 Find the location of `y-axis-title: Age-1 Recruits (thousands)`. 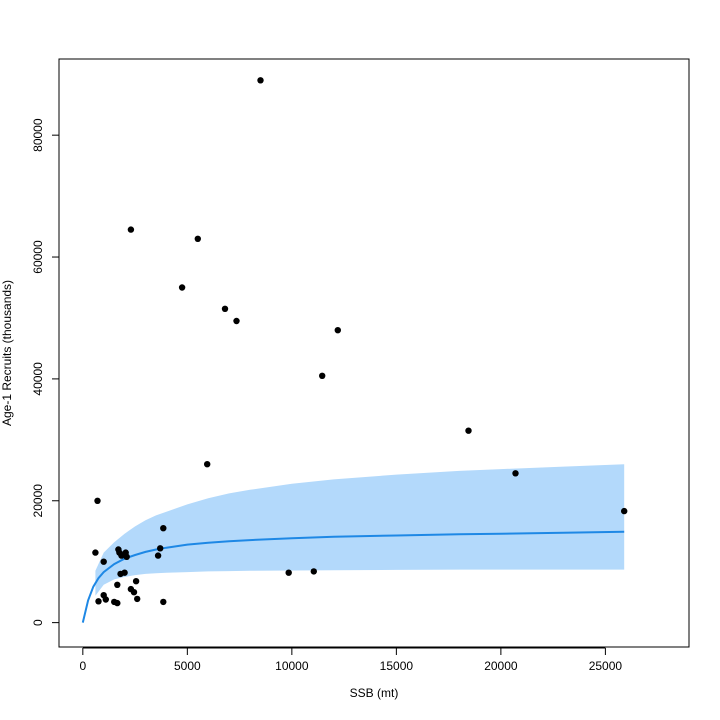

y-axis-title: Age-1 Recruits (thousands) is located at coordinates (7, 353).